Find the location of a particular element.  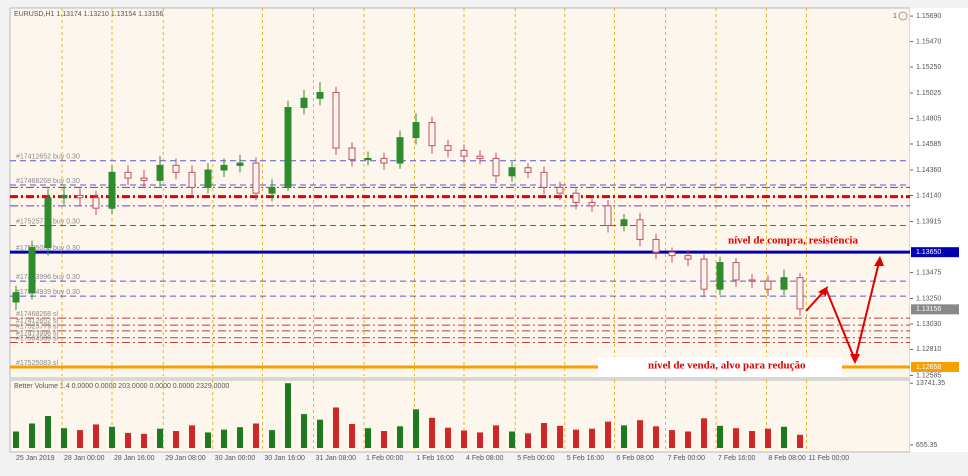

level-label: #17473996 buy 0.30 is located at coordinates (48, 277).